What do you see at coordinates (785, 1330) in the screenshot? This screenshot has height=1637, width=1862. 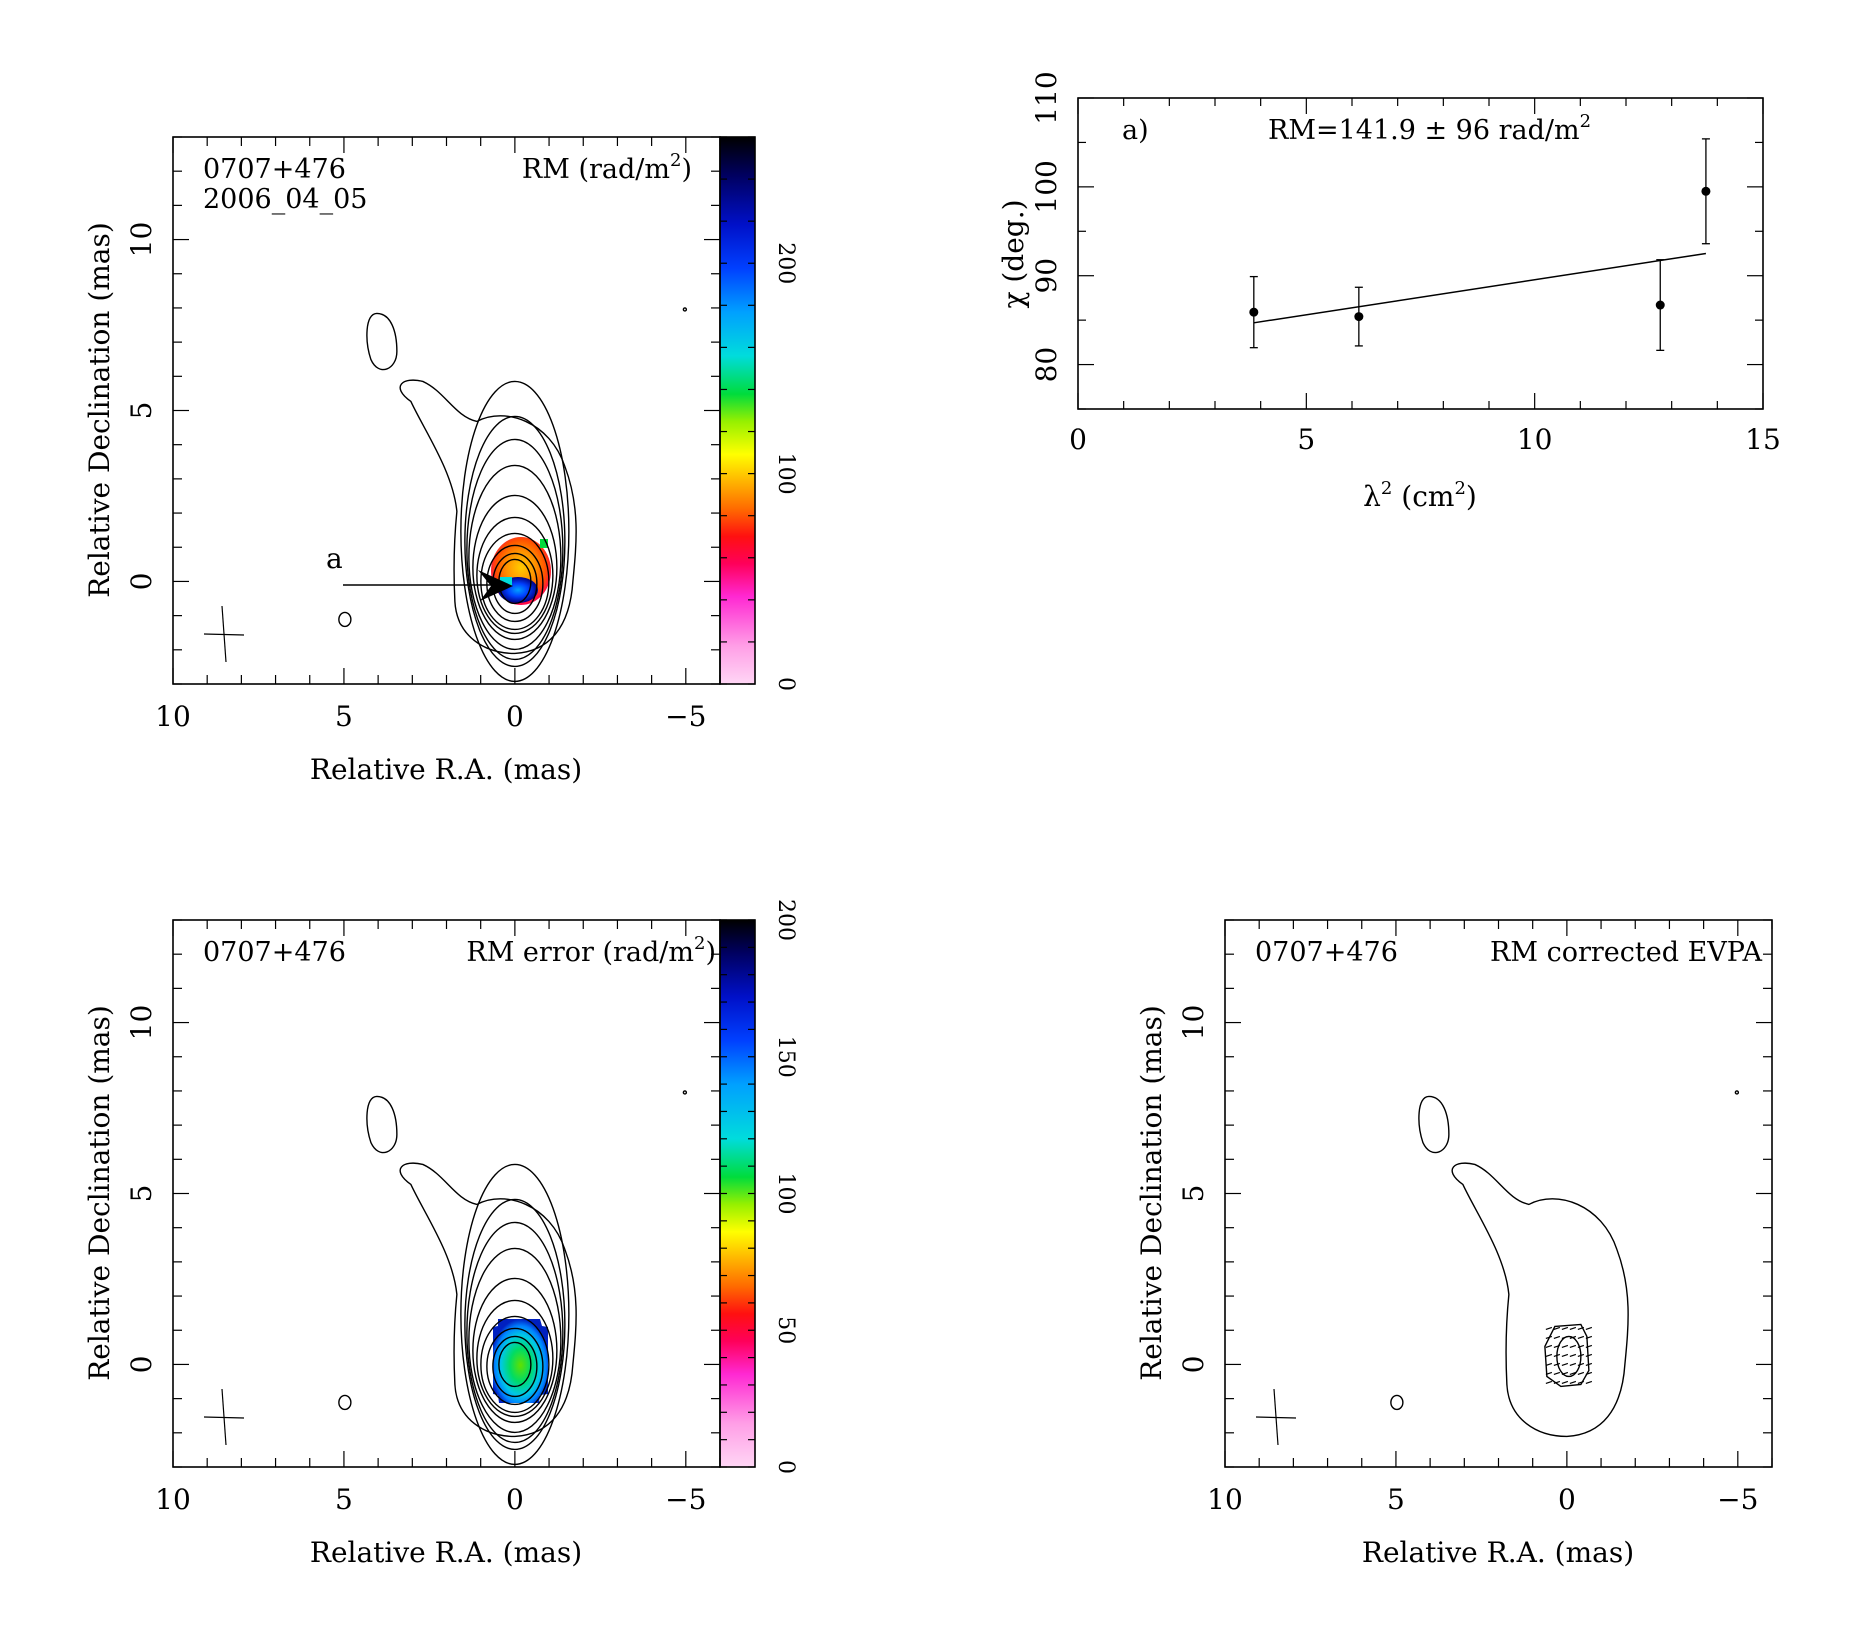 I see `colorbar-tick-label: 50` at bounding box center [785, 1330].